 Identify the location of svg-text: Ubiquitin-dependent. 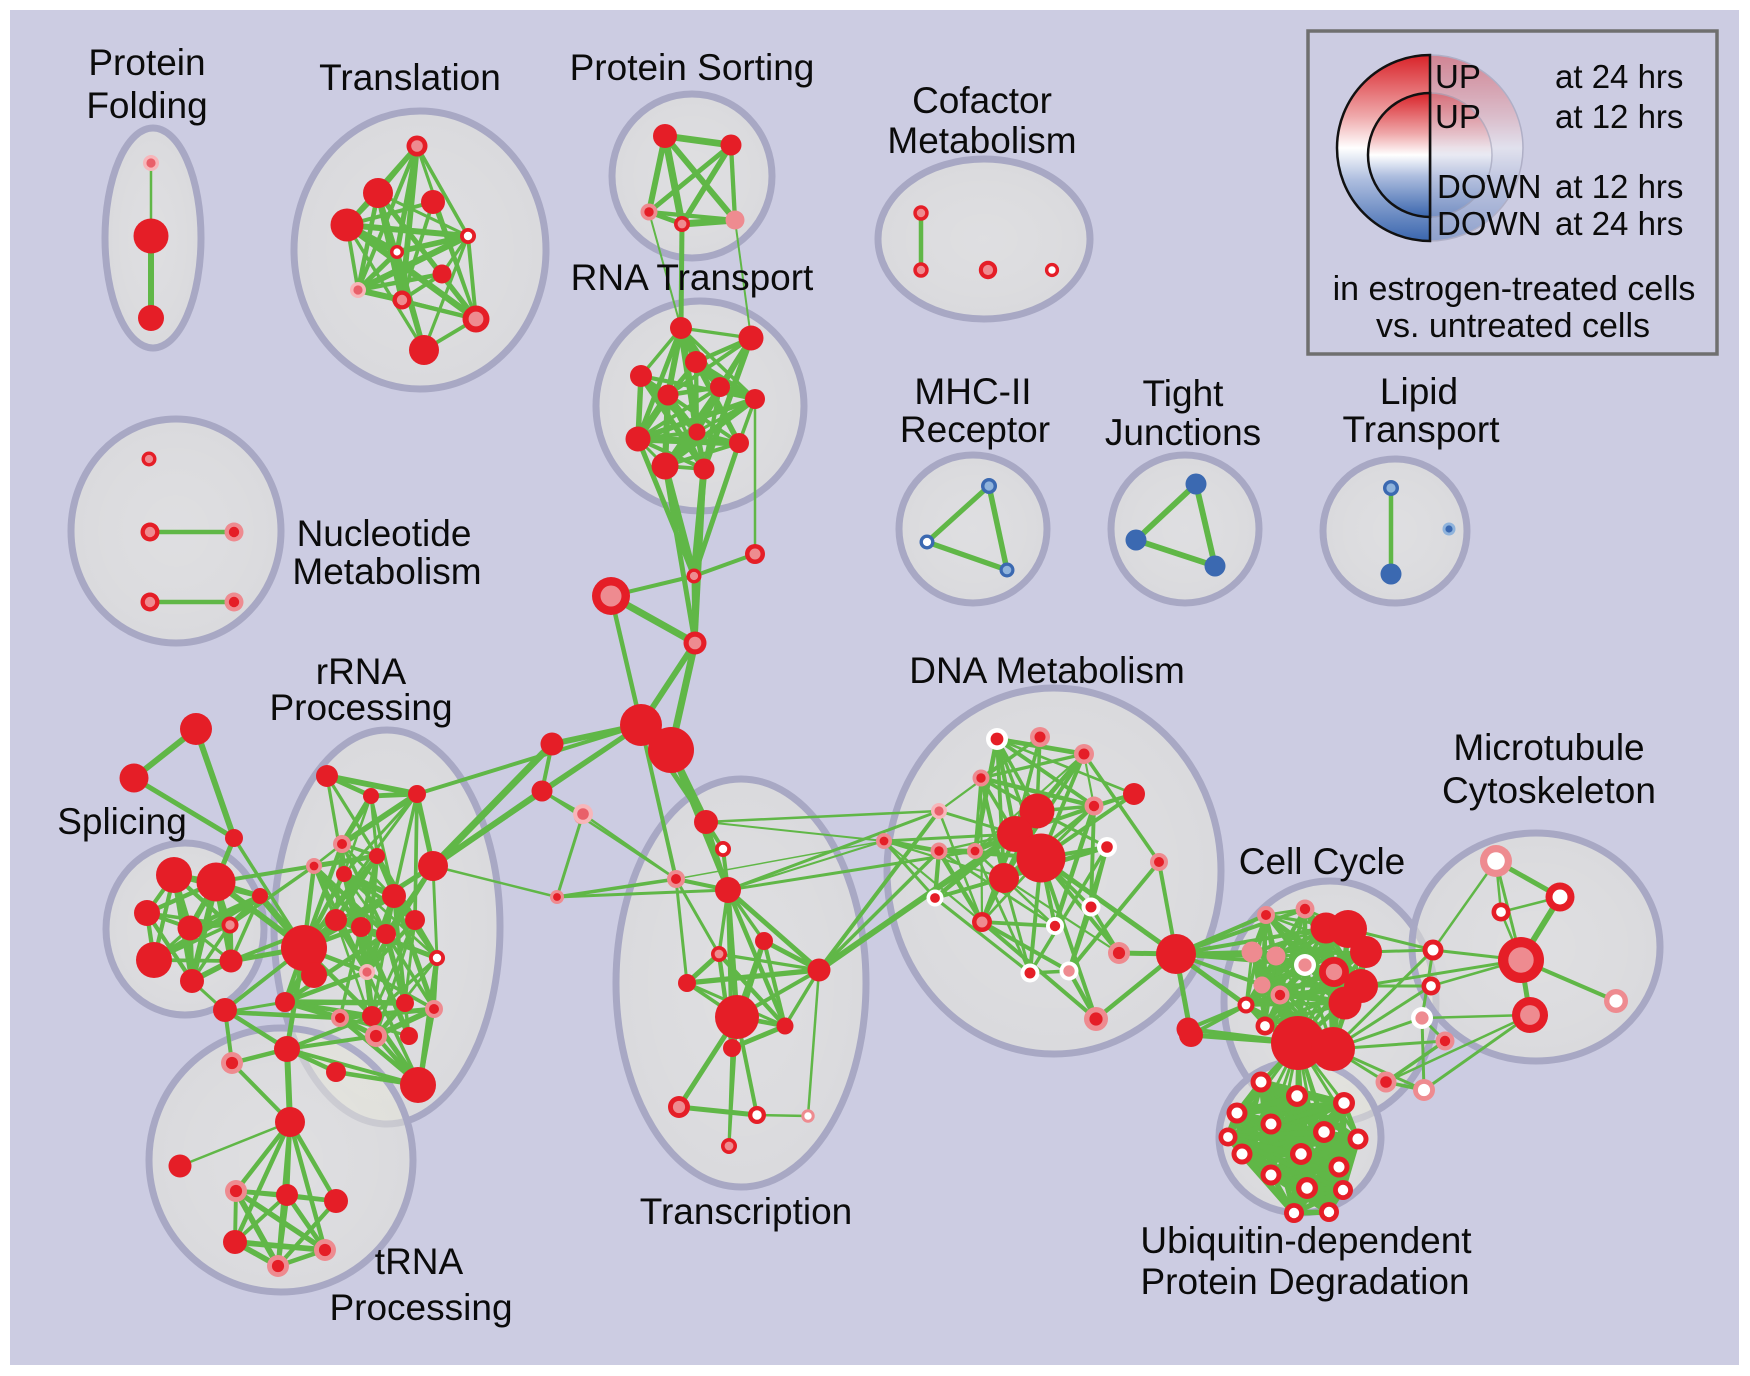
(1306, 1240).